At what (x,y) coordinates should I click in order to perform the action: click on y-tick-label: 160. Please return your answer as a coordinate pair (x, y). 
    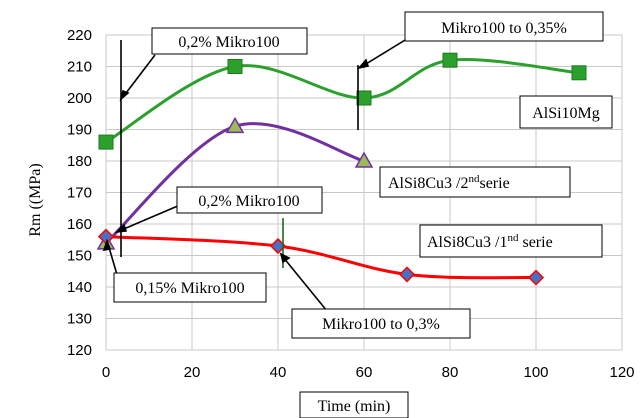
    Looking at the image, I should click on (79, 224).